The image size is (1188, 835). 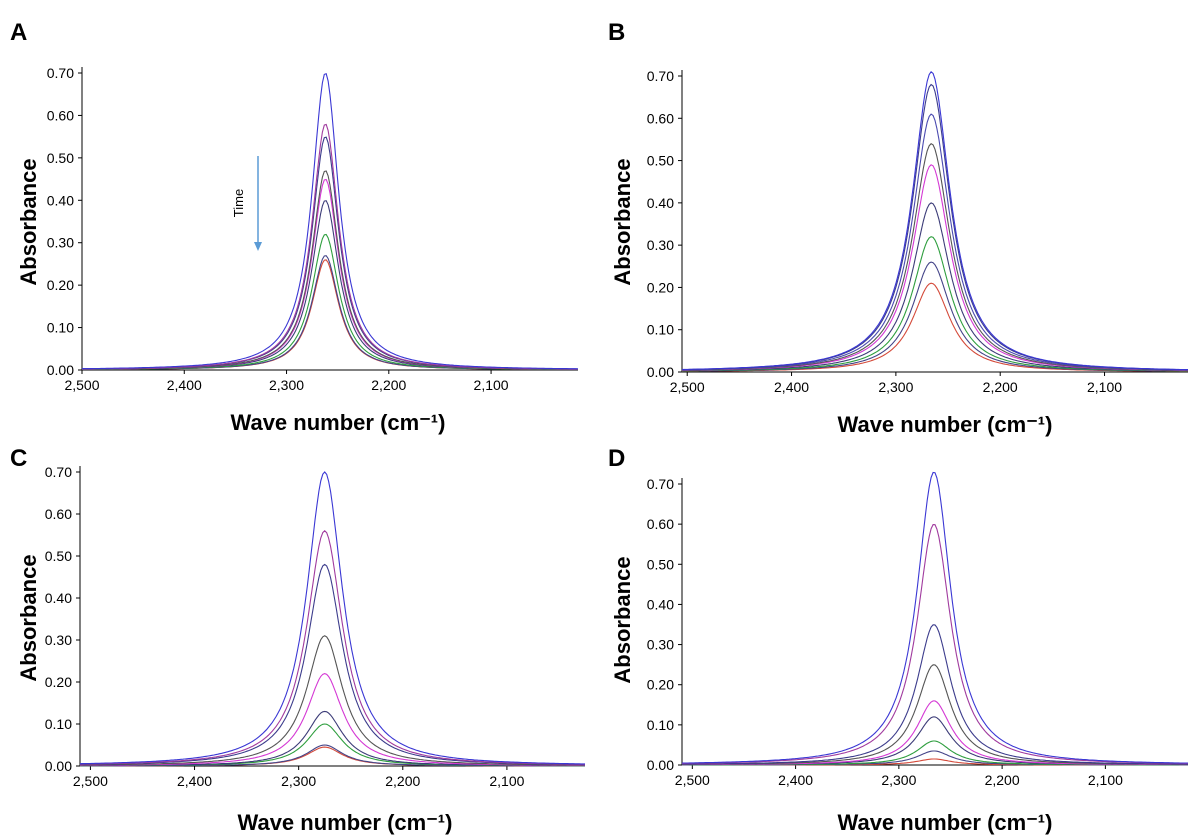 I want to click on panel-letter: C, so click(x=18, y=458).